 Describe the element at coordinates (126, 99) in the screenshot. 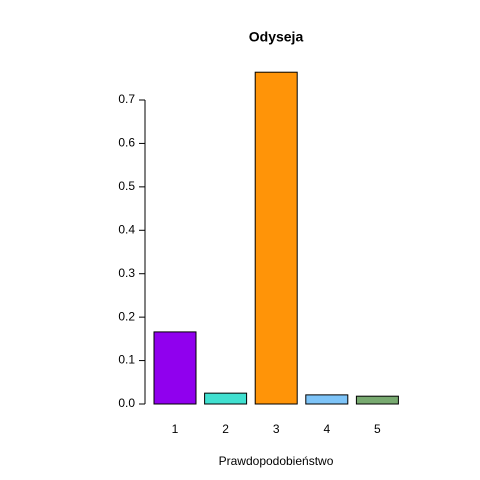

I see `y-tick-label: 0.7` at that location.